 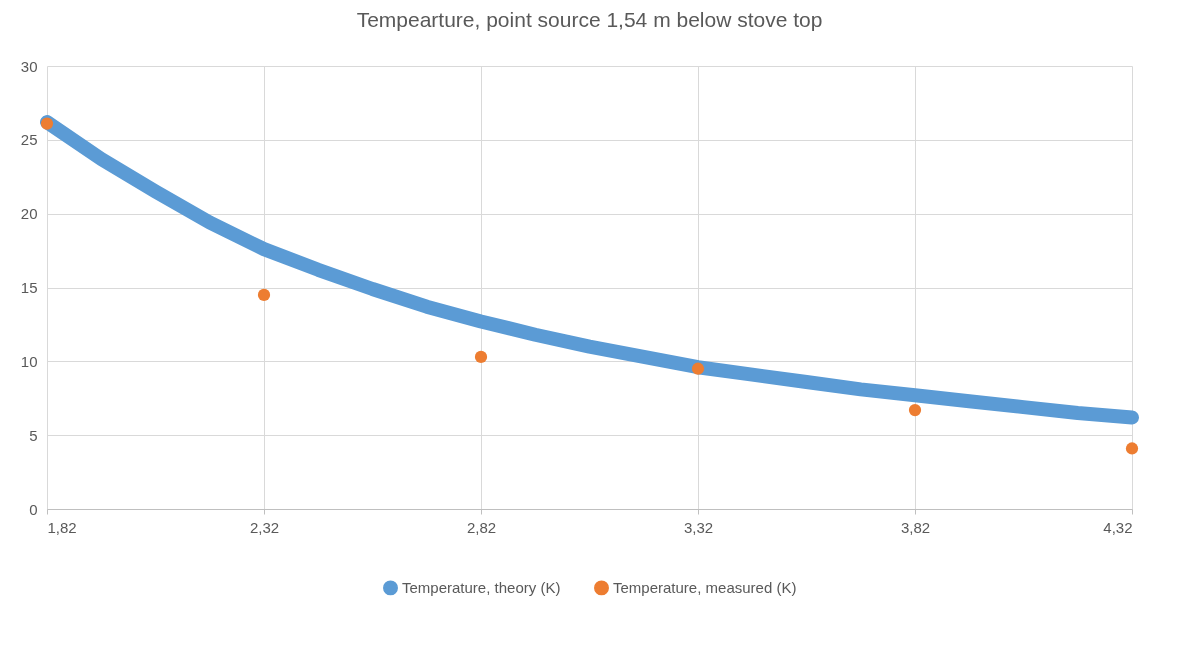 What do you see at coordinates (915, 527) in the screenshot?
I see `x-tick-label: 3,82` at bounding box center [915, 527].